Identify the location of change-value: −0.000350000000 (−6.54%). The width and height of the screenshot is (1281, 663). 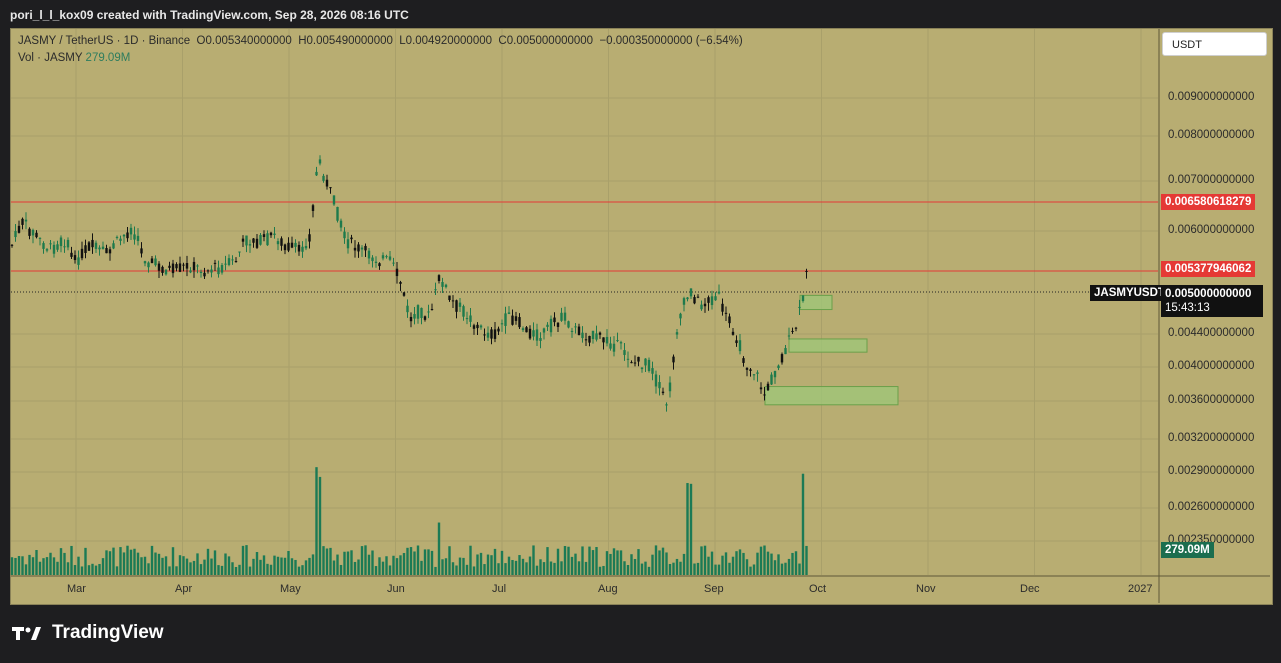
(671, 41).